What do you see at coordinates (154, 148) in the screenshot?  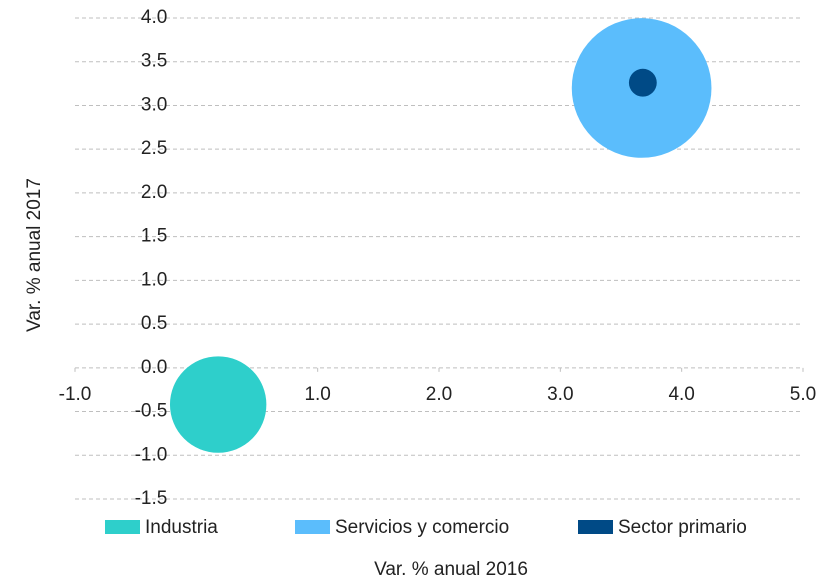 I see `y-tick-label: 2.5` at bounding box center [154, 148].